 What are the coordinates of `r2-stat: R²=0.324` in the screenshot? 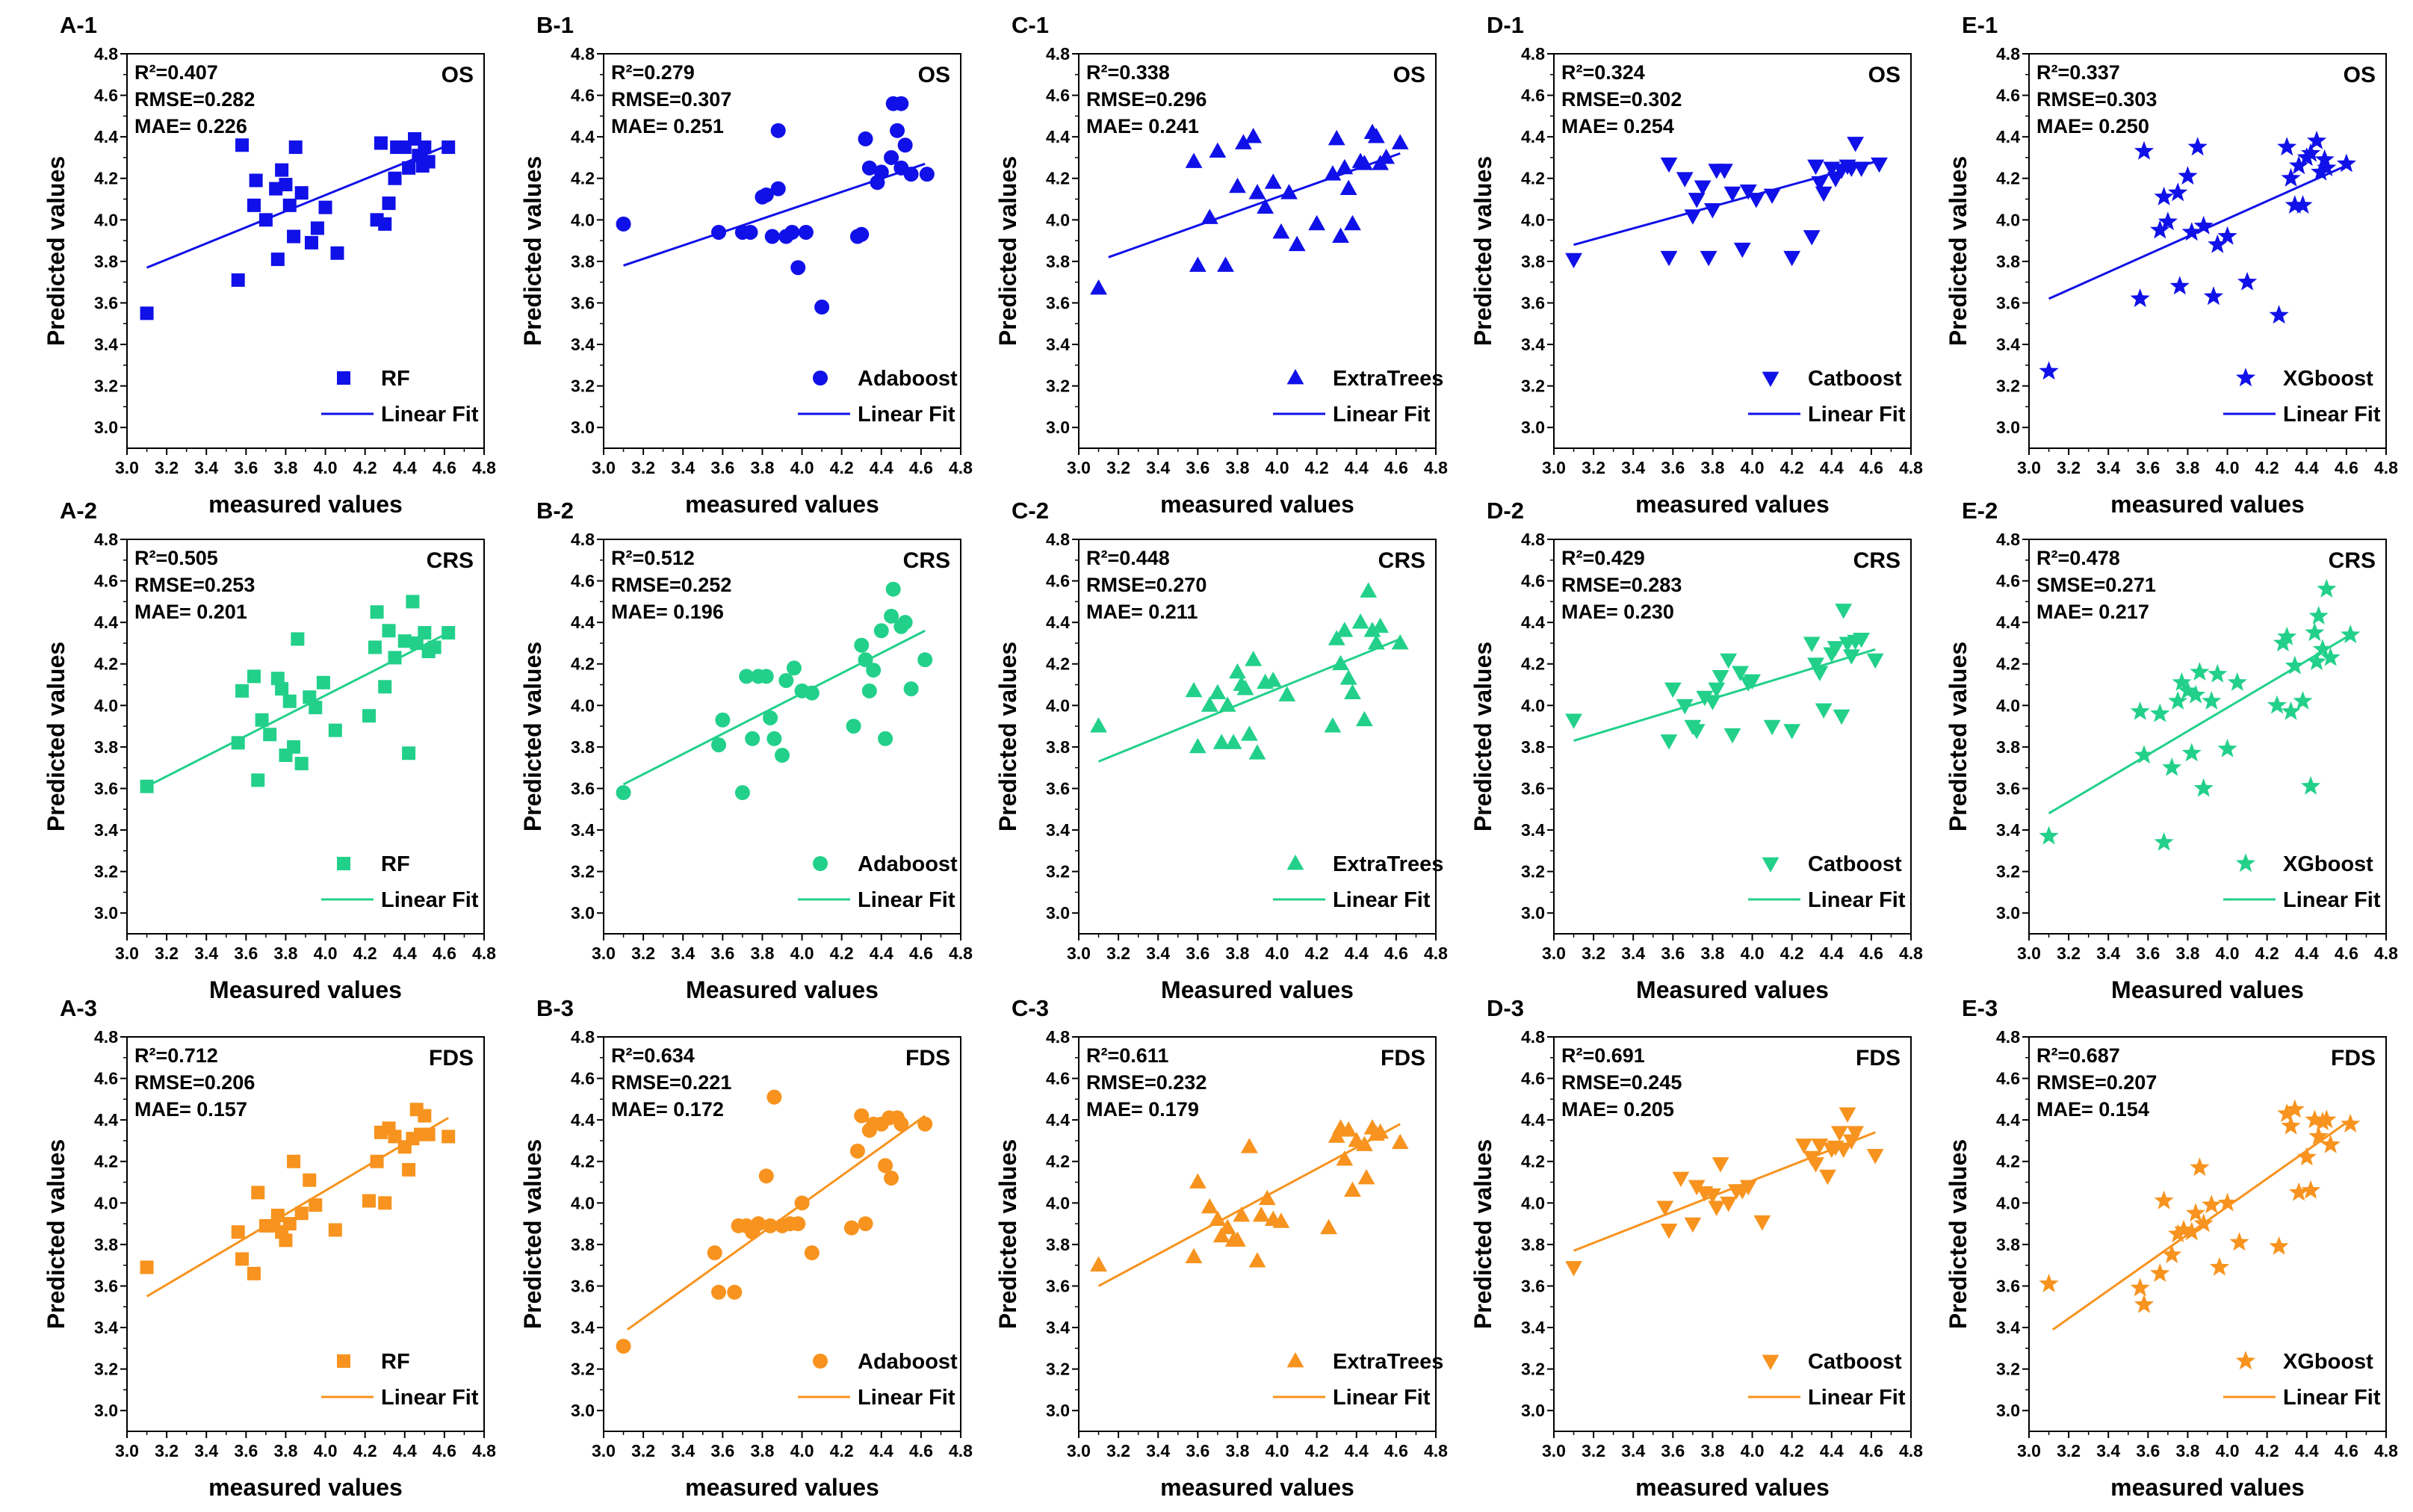 It's located at (1603, 72).